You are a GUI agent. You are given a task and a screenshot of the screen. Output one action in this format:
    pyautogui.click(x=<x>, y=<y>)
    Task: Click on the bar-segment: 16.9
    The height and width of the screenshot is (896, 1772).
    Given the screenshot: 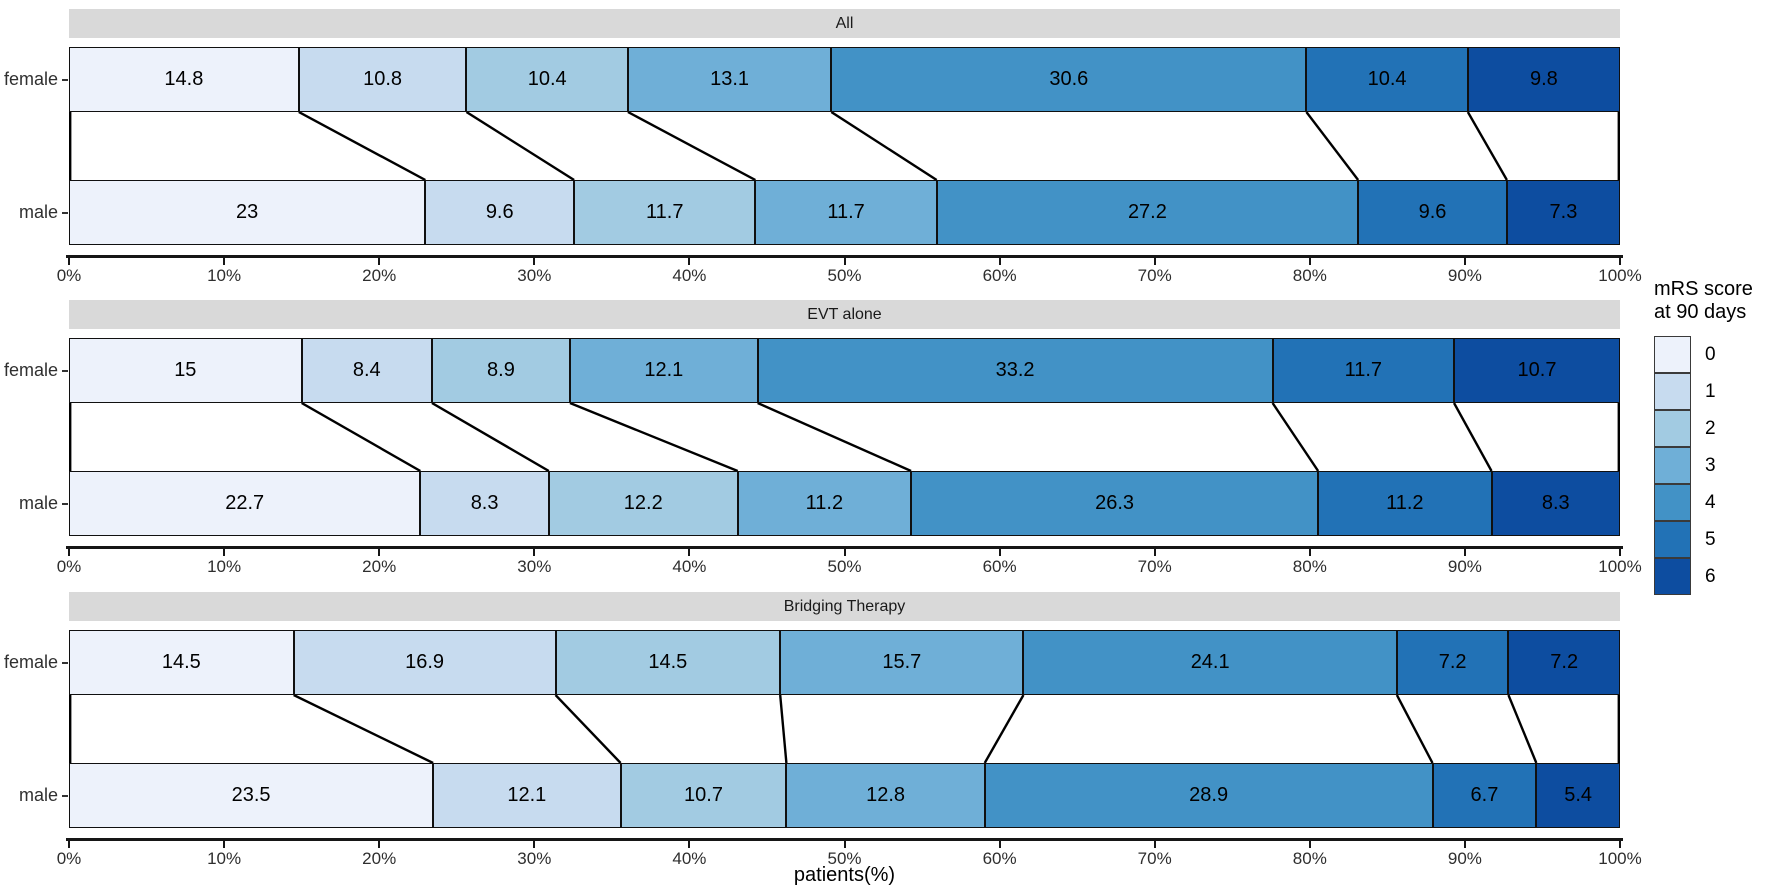 What is the action you would take?
    pyautogui.click(x=424, y=662)
    